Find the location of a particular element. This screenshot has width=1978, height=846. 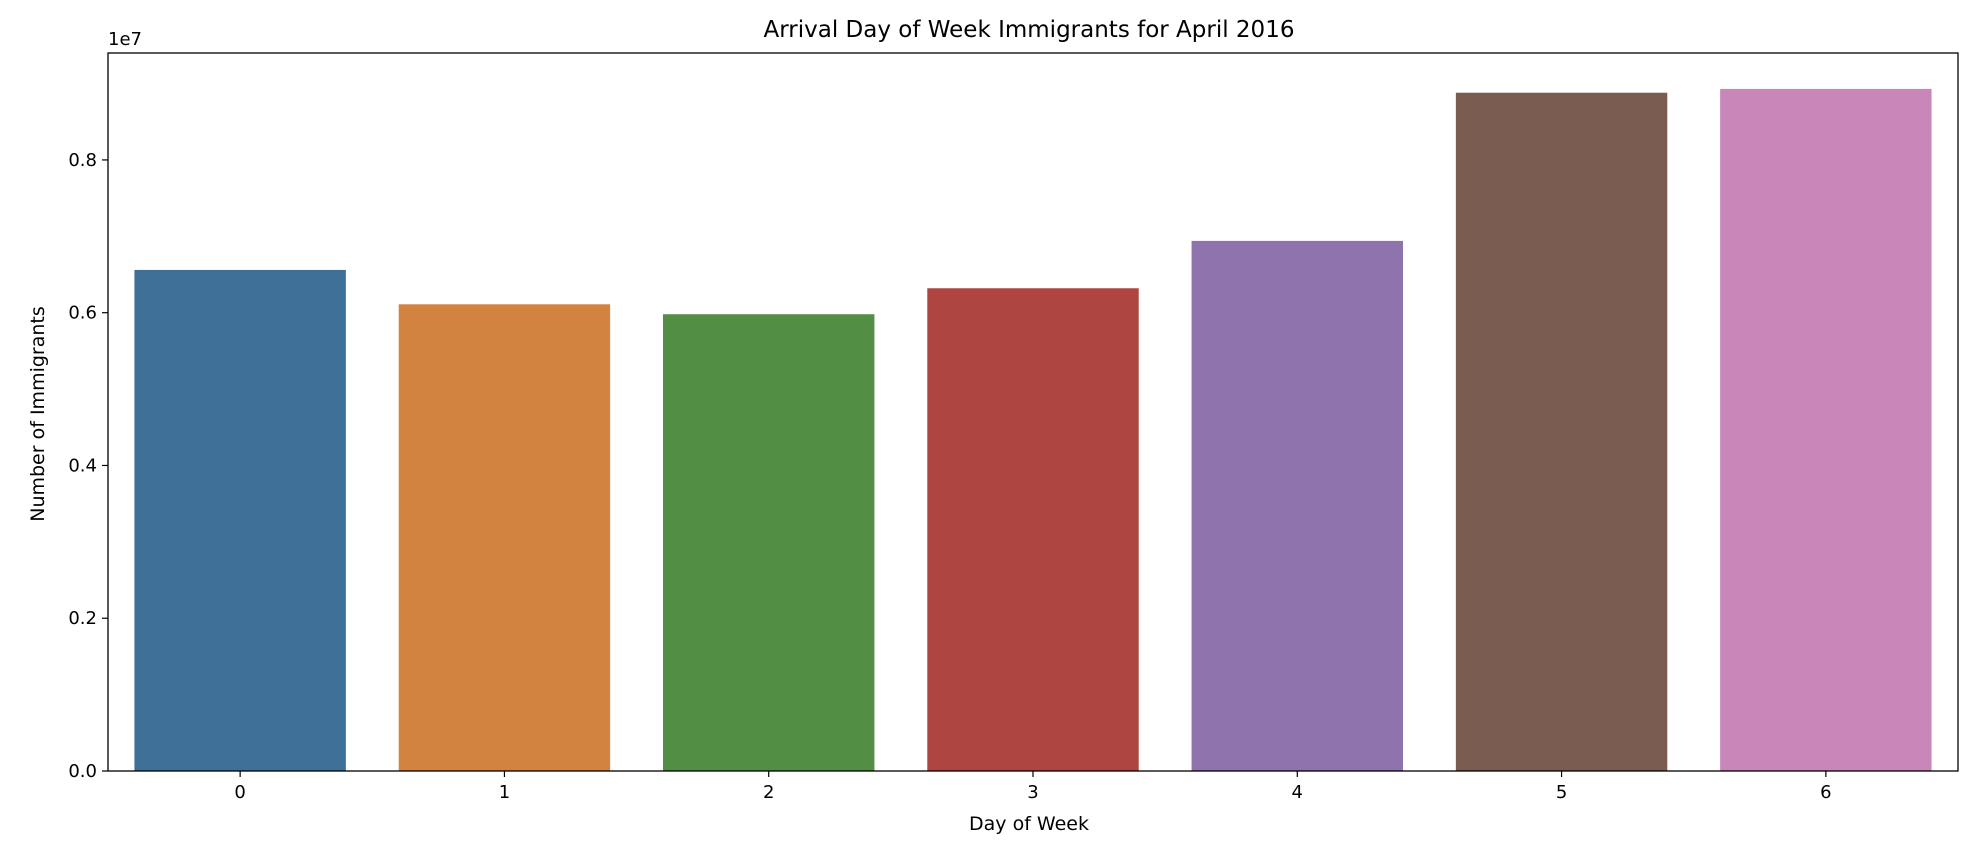

x-axis-label: Day of Week is located at coordinates (1029, 824).